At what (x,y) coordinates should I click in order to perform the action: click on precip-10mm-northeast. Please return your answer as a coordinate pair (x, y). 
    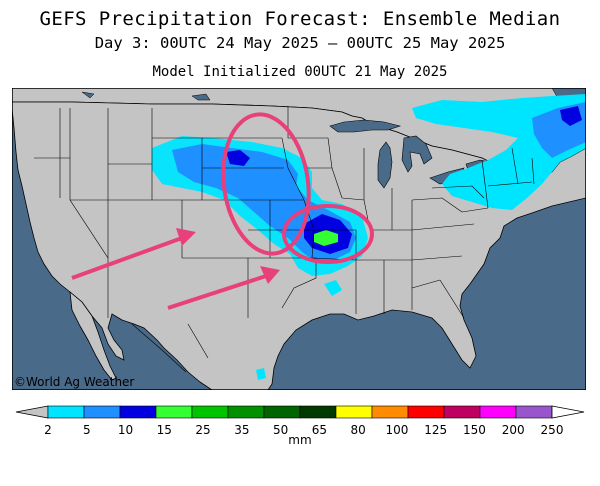
    Looking at the image, I should click on (571, 116).